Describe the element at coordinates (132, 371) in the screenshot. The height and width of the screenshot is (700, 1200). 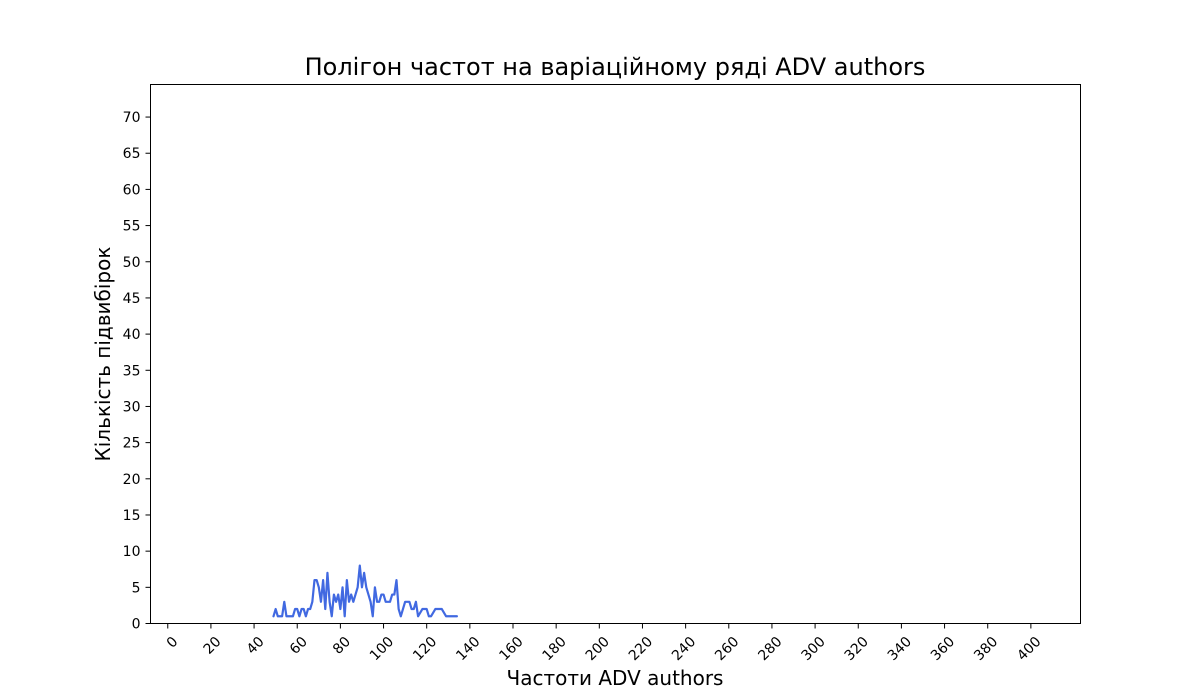
I see `y-tick-label: 35` at that location.